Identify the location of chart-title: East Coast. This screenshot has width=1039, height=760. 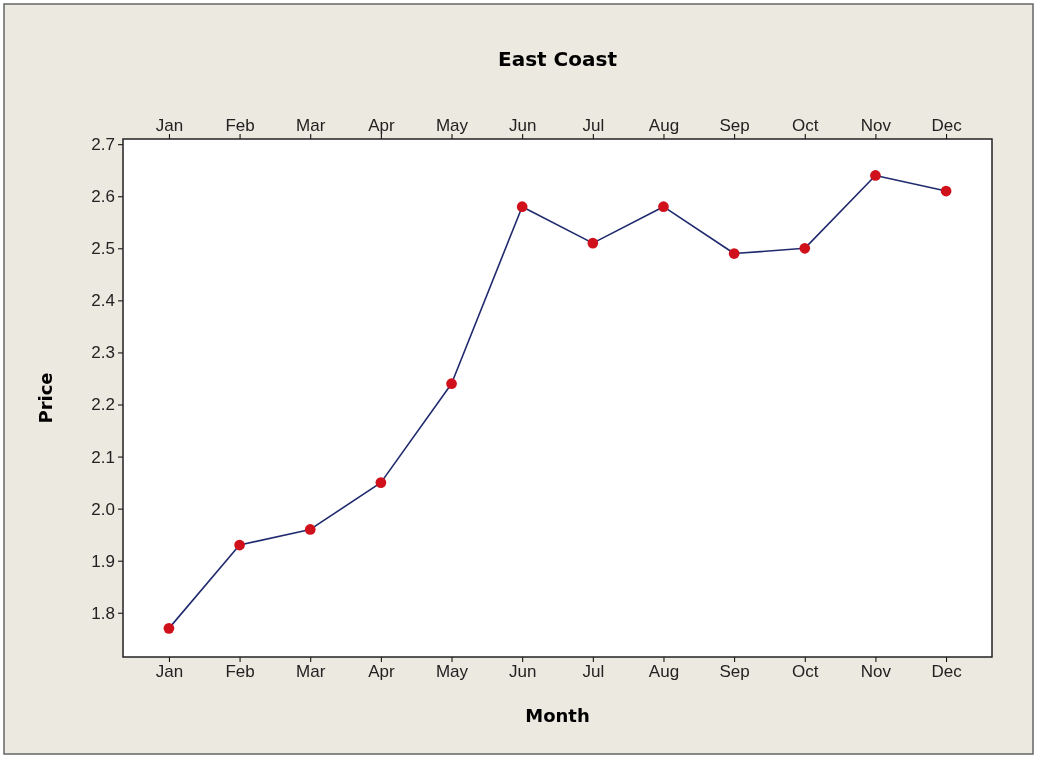
(558, 59).